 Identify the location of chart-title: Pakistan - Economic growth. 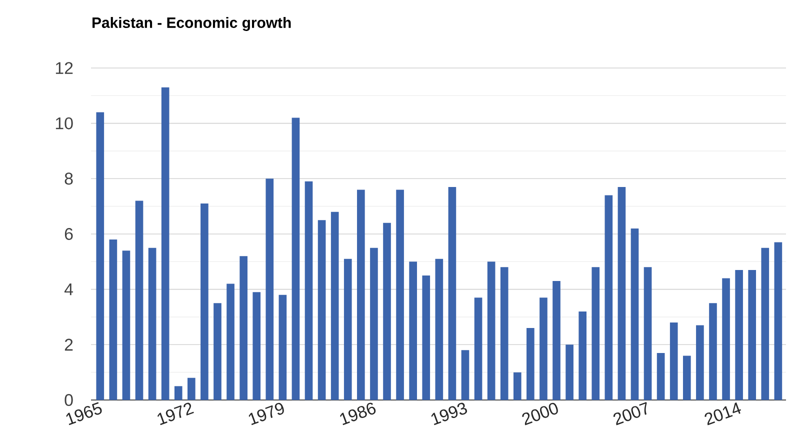
(191, 23).